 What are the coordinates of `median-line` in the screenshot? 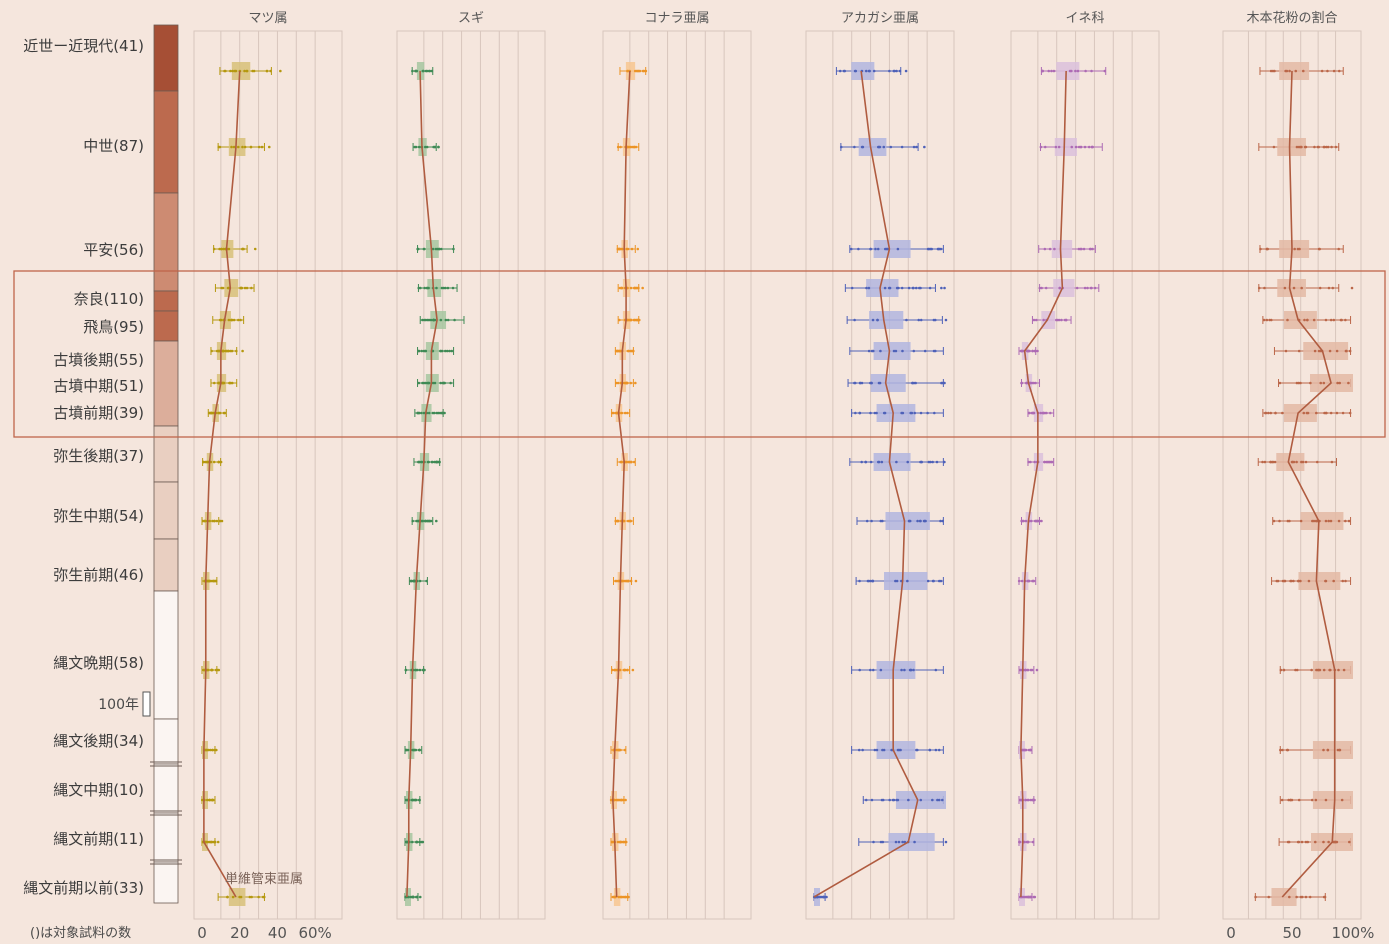 It's located at (866, 484).